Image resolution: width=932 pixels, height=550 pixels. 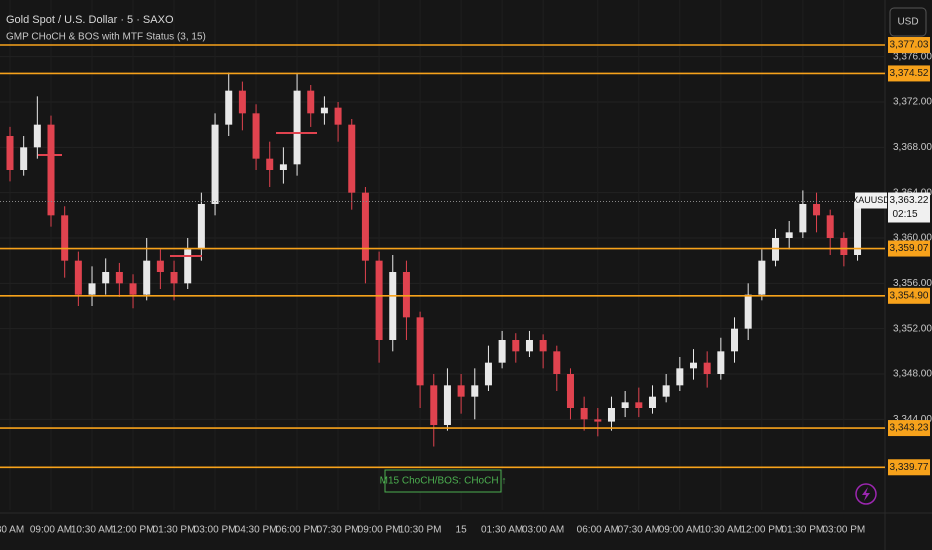 I want to click on overlays, so click(x=177, y=194).